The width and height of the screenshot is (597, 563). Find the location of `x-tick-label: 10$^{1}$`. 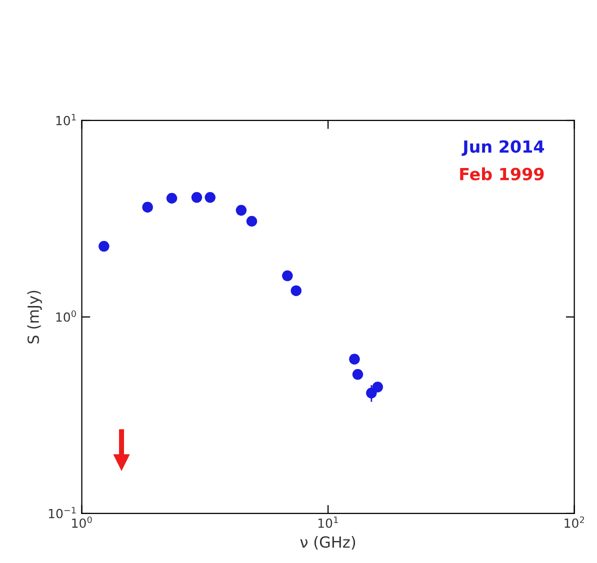

x-tick-label: 10$^{1}$ is located at coordinates (328, 522).